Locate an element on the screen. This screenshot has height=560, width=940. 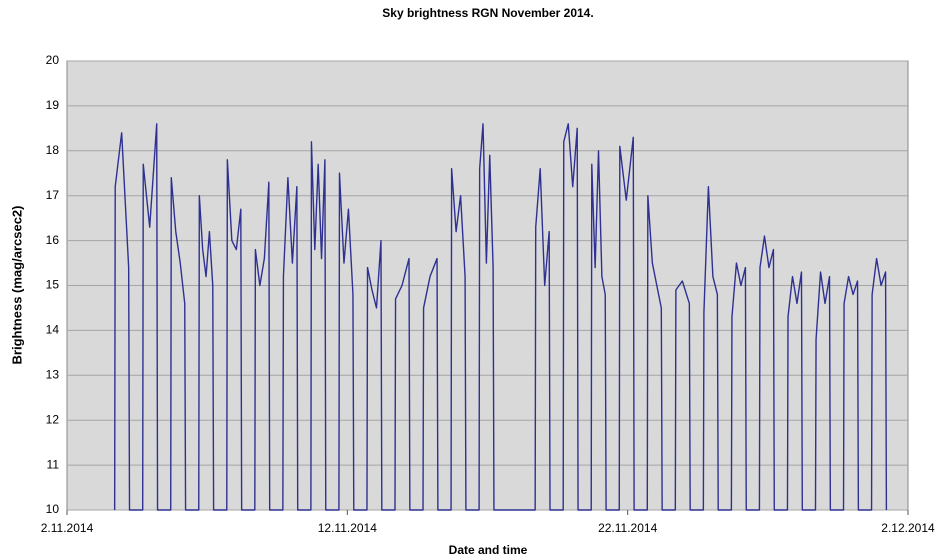
y-tick-label: 10 is located at coordinates (53, 509).